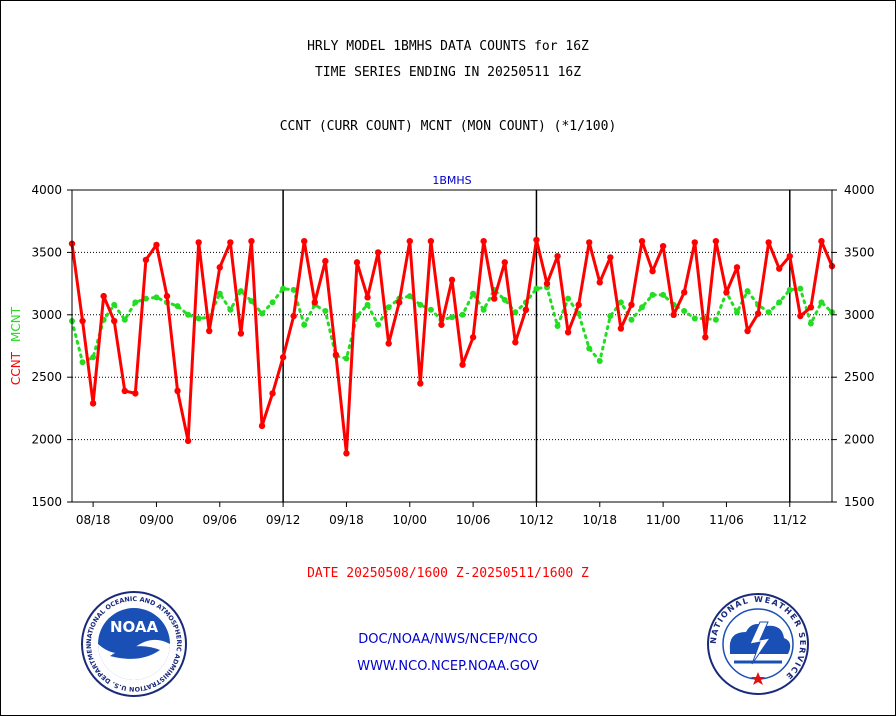 This screenshot has height=716, width=896. I want to click on mcnt-line, so click(452, 325).